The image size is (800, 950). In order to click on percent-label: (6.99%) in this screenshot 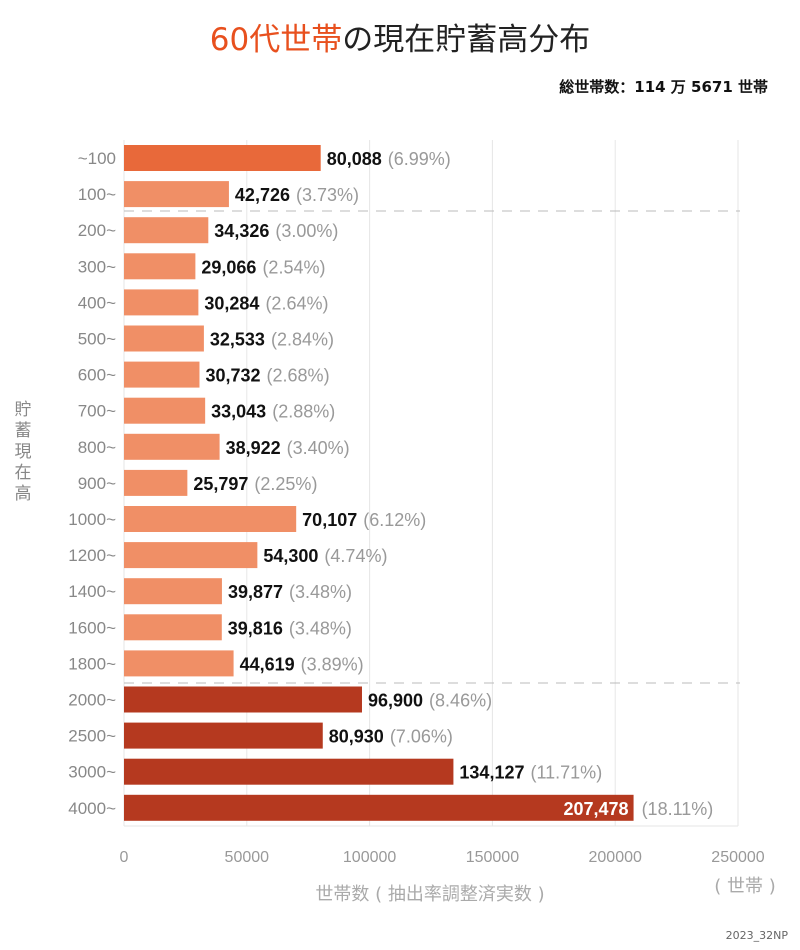, I will do `click(419, 159)`.